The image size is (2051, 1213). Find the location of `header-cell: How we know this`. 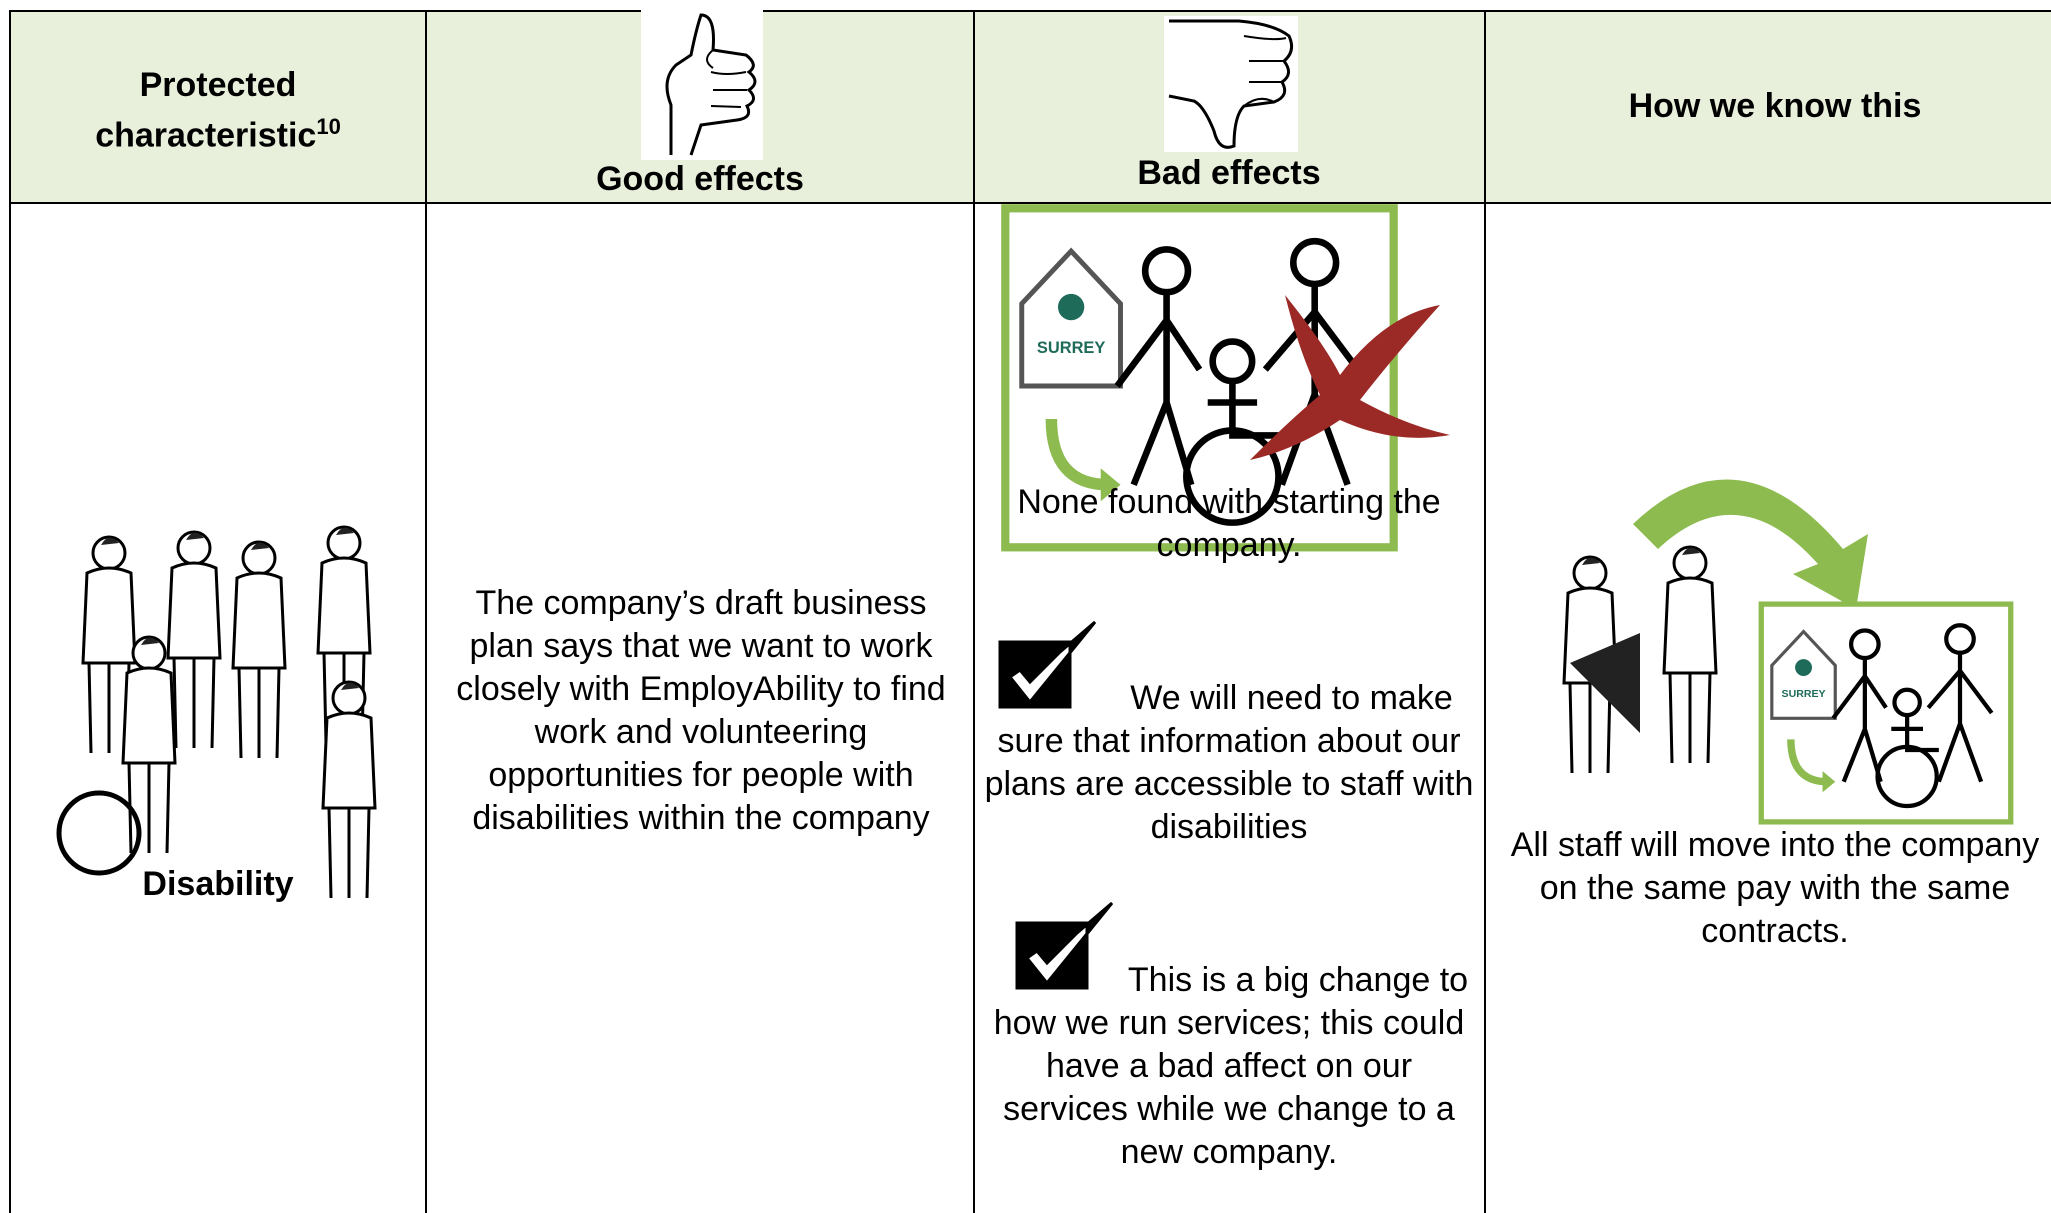

header-cell: How we know this is located at coordinates (1775, 106).